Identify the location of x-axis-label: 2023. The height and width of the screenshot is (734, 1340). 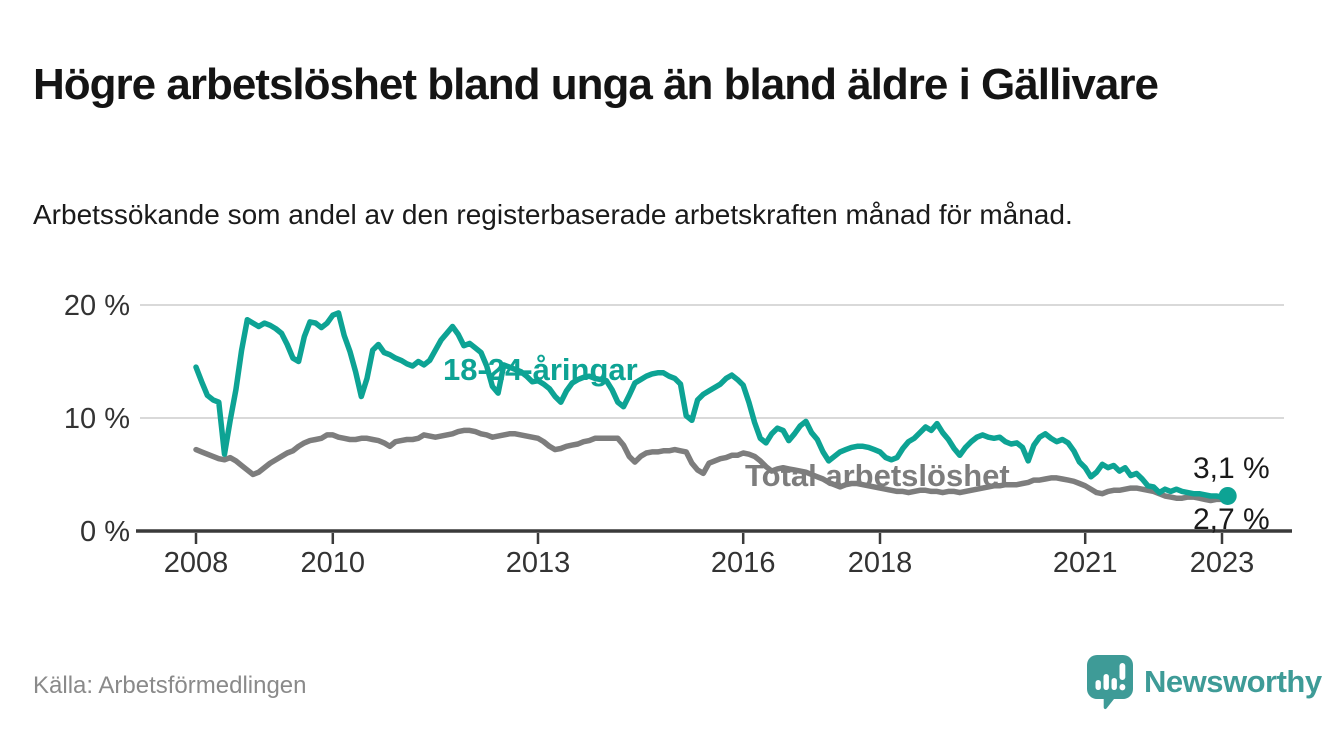
(1222, 563).